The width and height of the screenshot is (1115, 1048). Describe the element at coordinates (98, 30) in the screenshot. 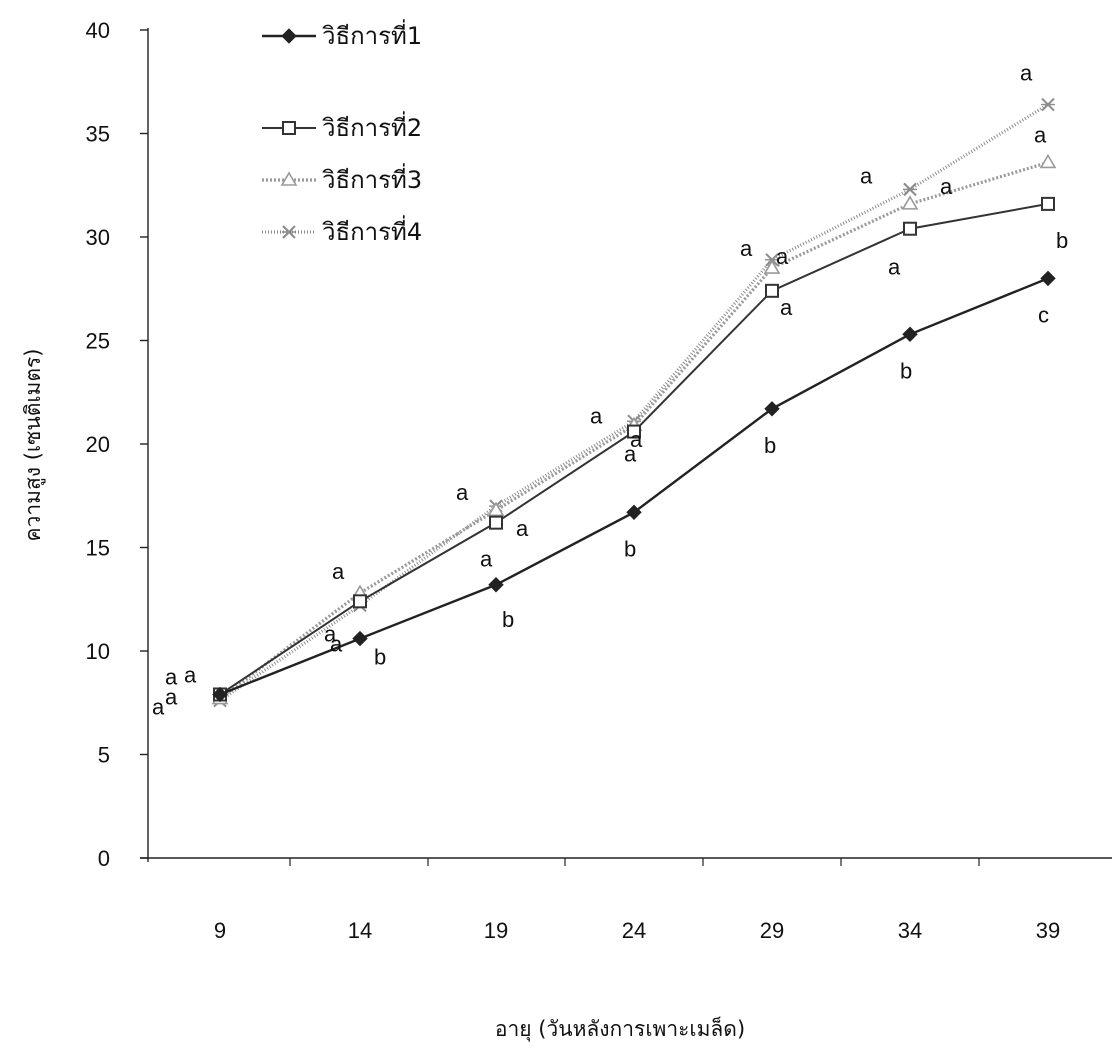

I see `y-tick-label: 40` at that location.